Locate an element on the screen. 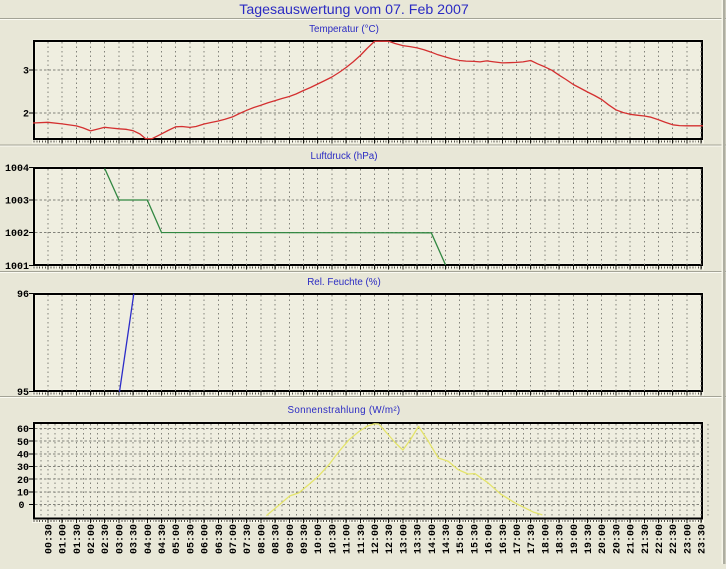 The height and width of the screenshot is (569, 726). svg-text: Sonnenstrahlung (W/m²) is located at coordinates (344, 410).